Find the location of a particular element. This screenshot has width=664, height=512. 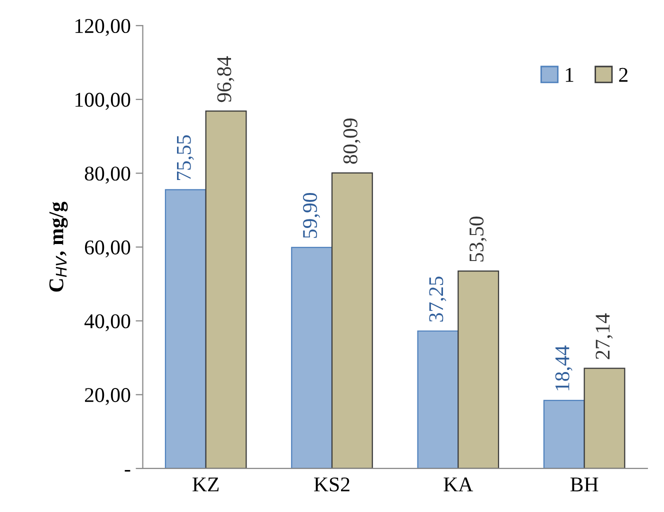

data-label: 18,44 is located at coordinates (563, 368).